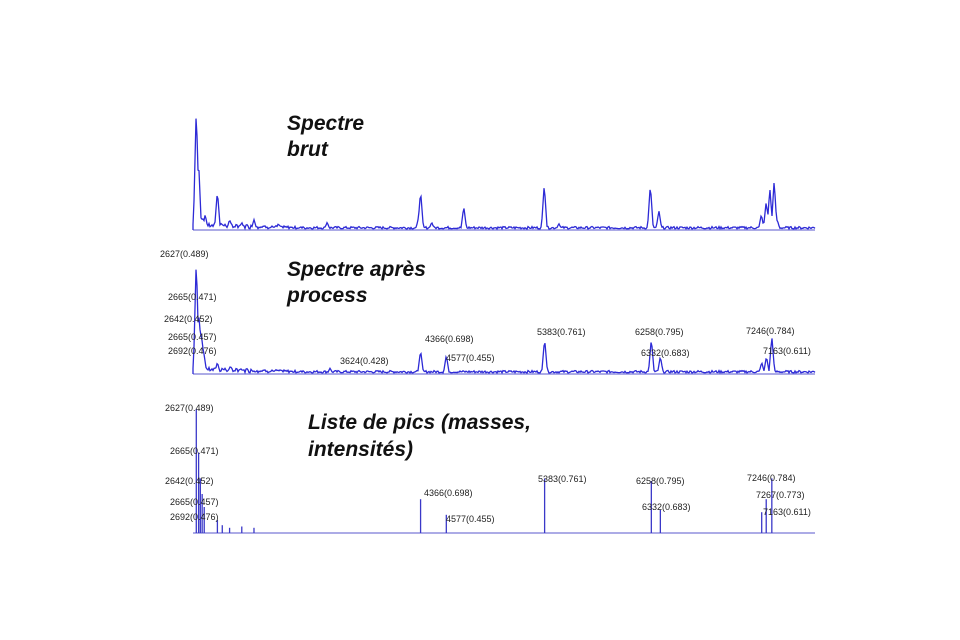 Image resolution: width=960 pixels, height=640 pixels. Describe the element at coordinates (470, 519) in the screenshot. I see `list-peak-label: 4577(0.455)` at that location.